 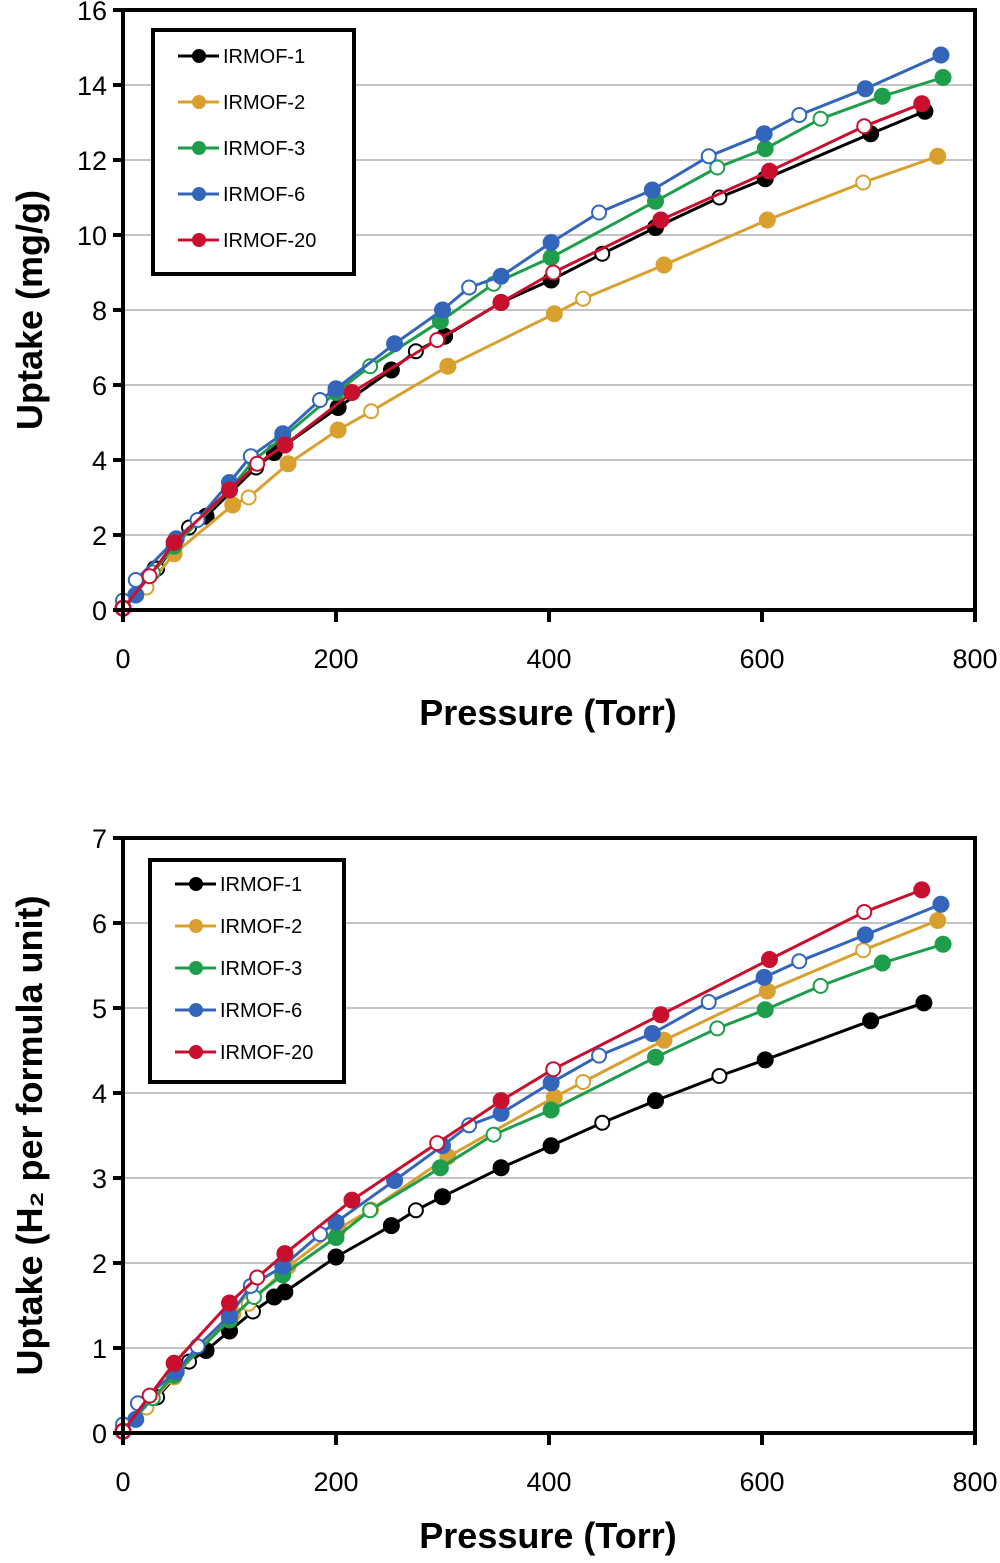 What do you see at coordinates (335, 1482) in the screenshot?
I see `x-tick-label: 200` at bounding box center [335, 1482].